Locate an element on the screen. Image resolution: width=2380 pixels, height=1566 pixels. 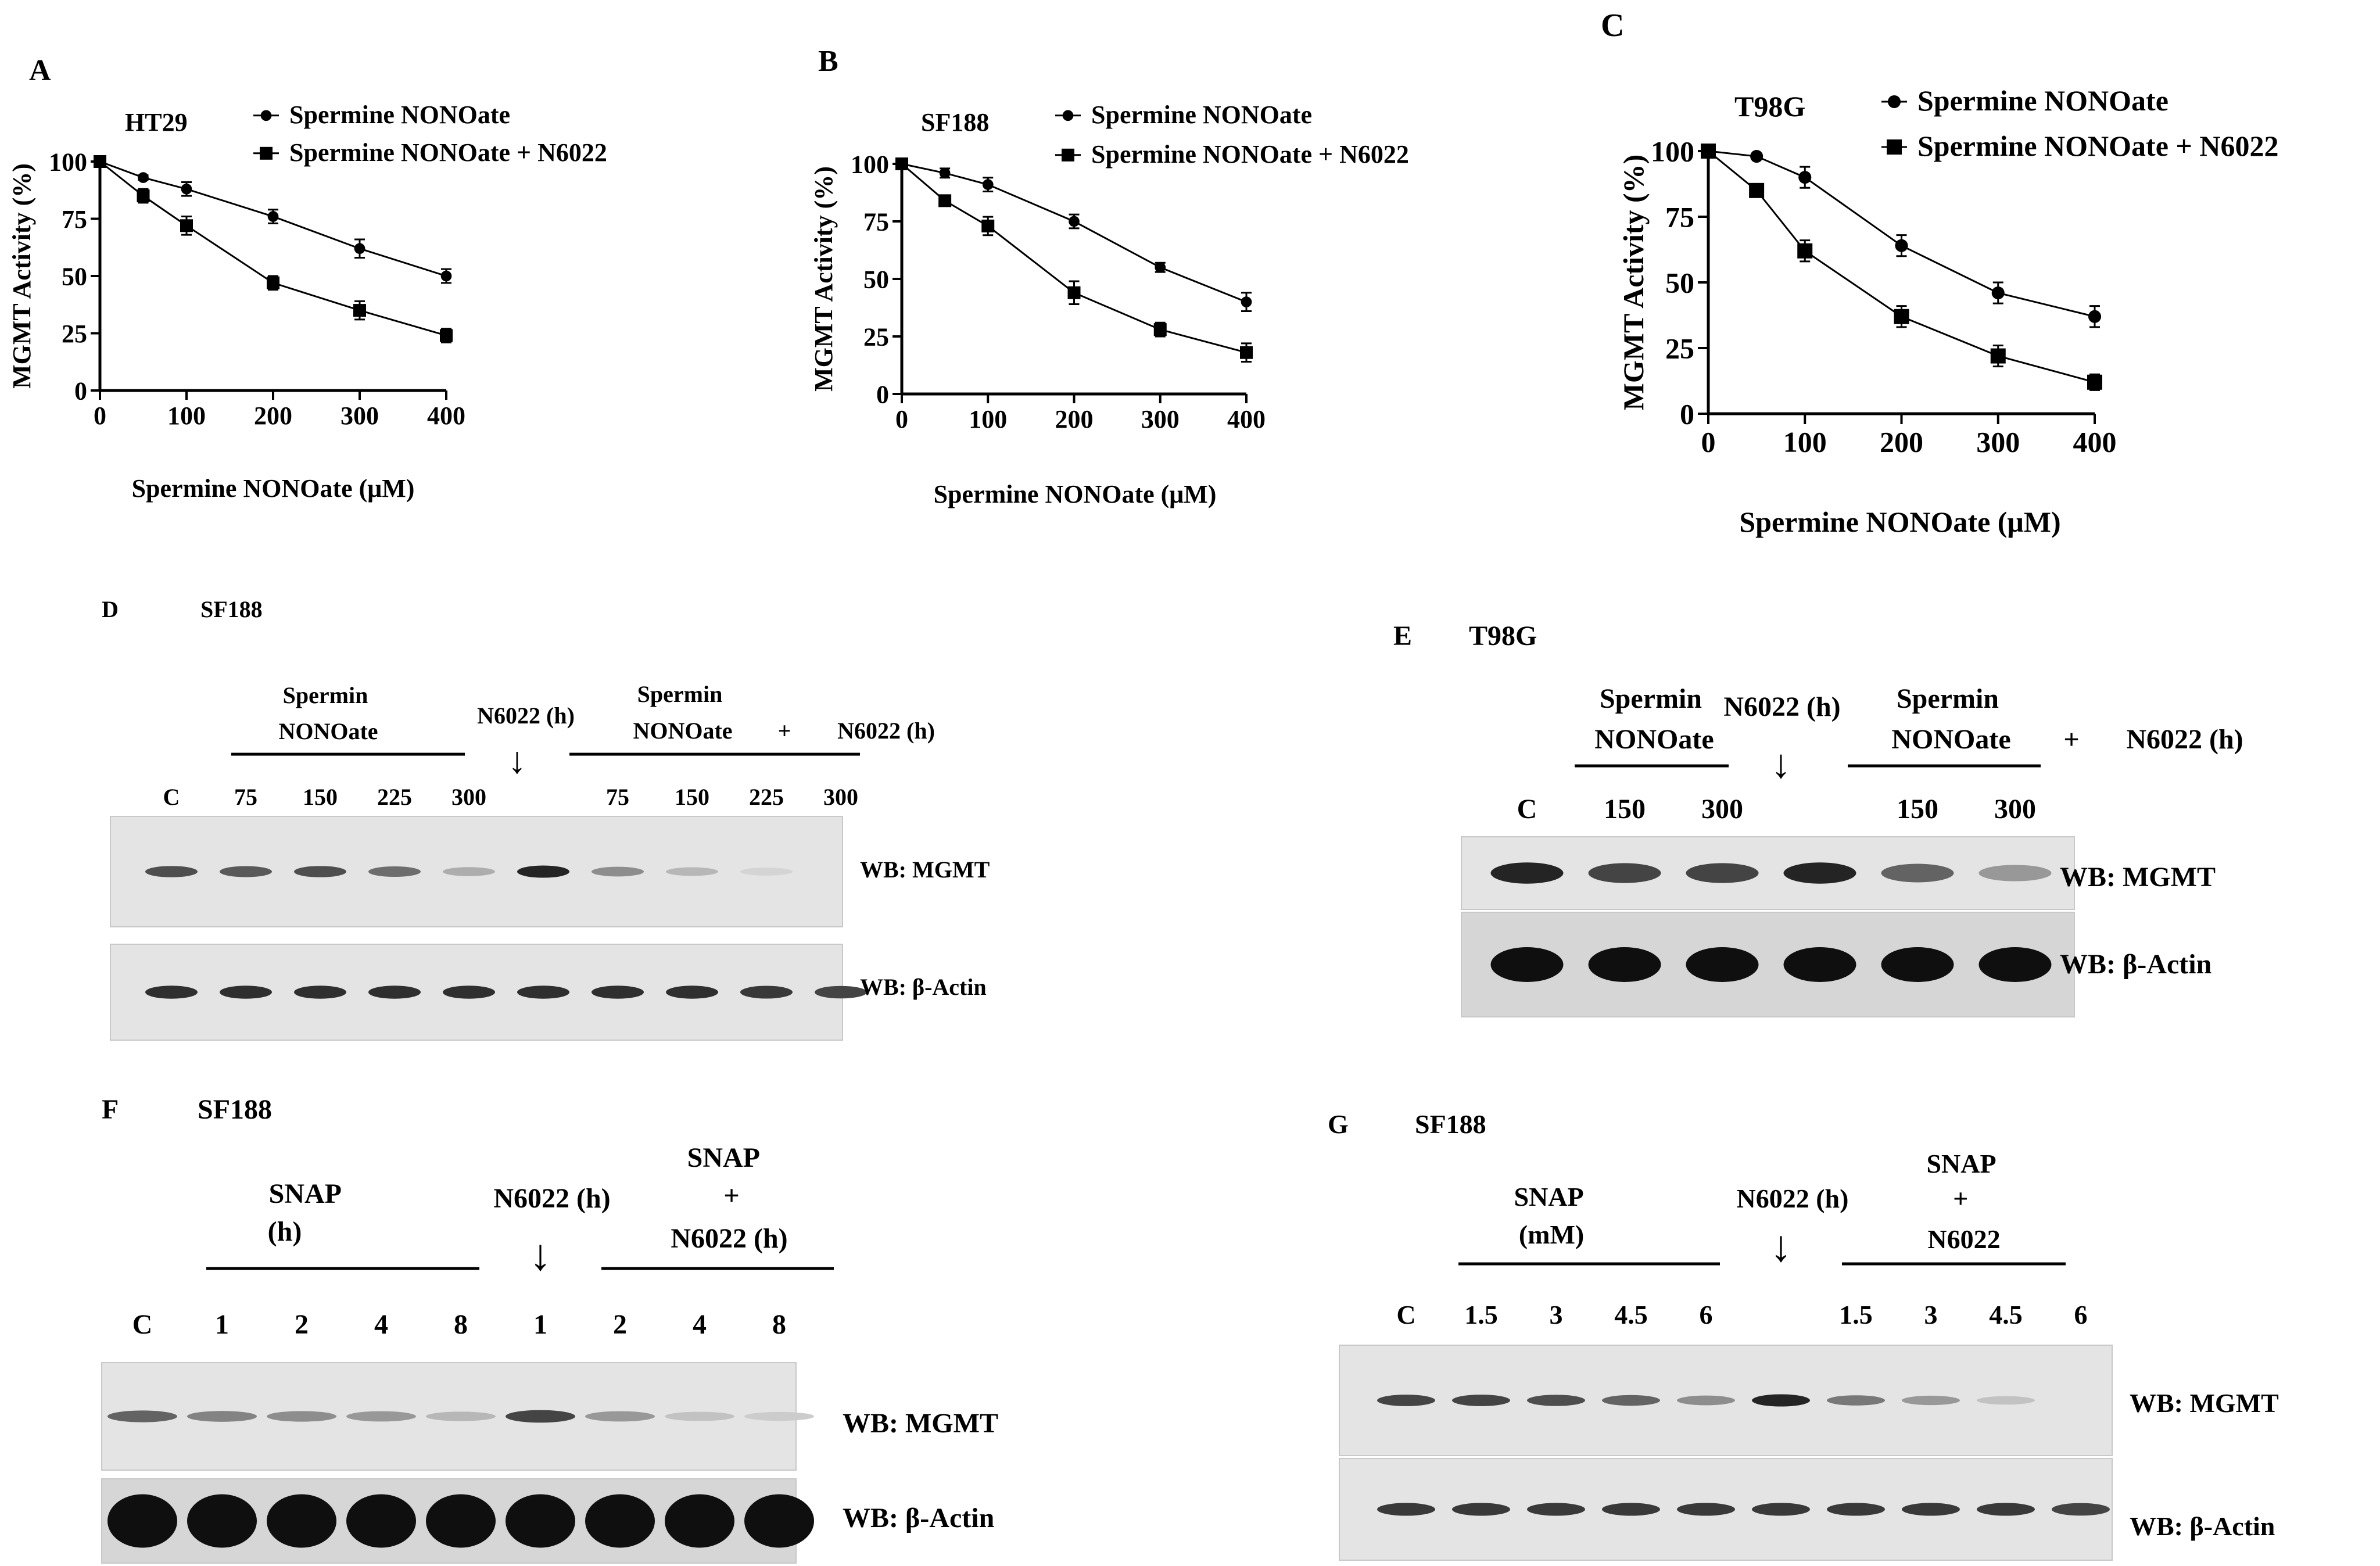
group1-label-f: SNAP (h) is located at coordinates (308, 1212).